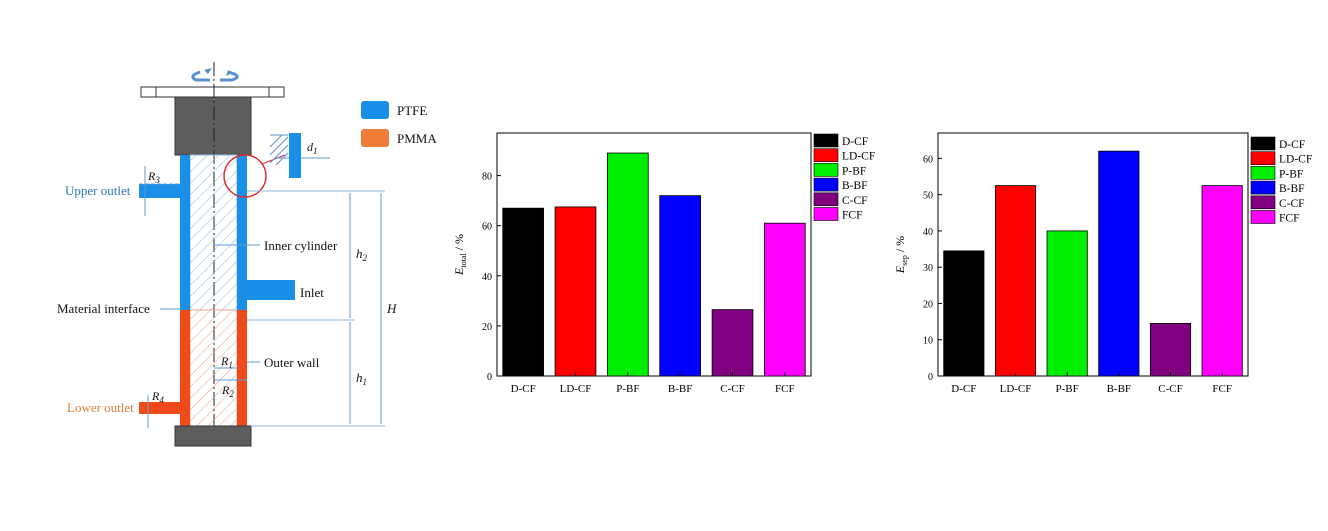  Describe the element at coordinates (157, 397) in the screenshot. I see `label-R4: R4` at that location.